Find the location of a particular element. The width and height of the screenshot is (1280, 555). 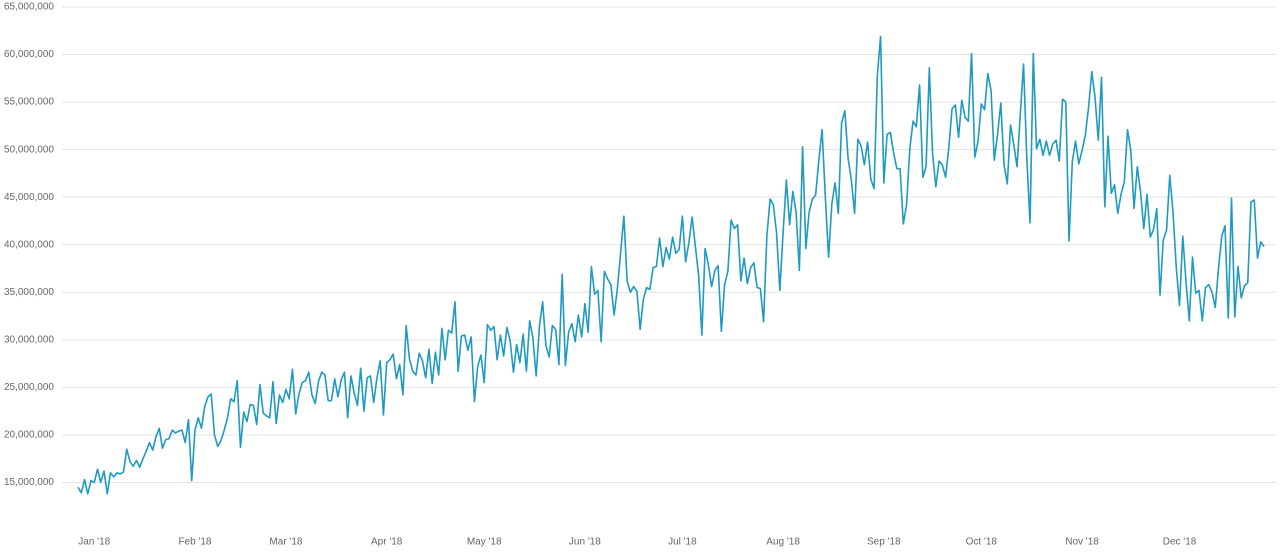

x-tick-label: Apr '18 is located at coordinates (387, 542).